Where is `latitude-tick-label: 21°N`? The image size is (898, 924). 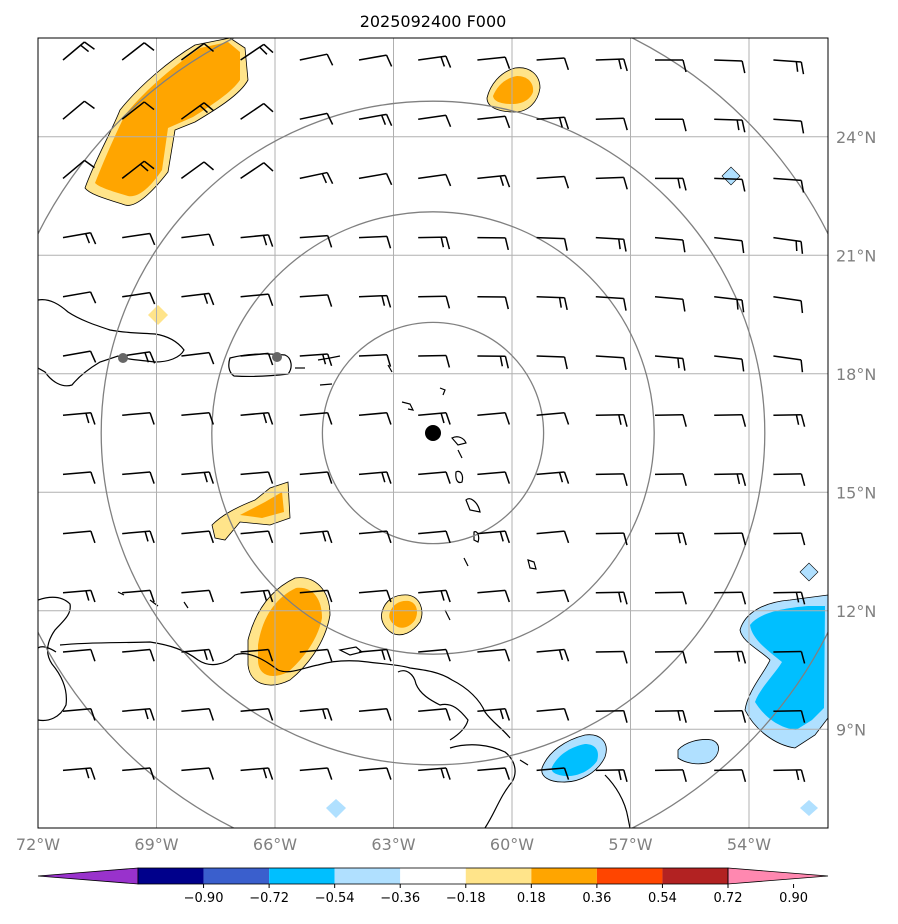
latitude-tick-label: 21°N is located at coordinates (856, 255).